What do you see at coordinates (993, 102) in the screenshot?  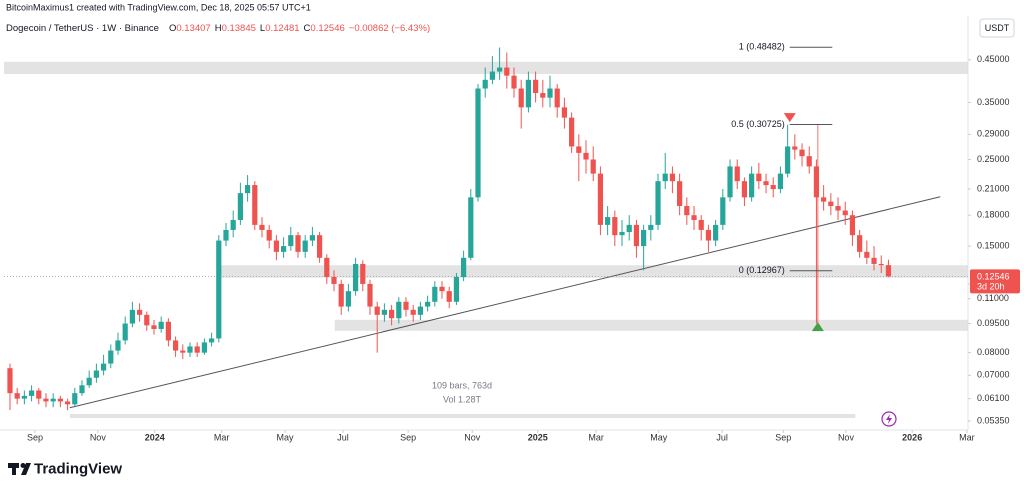 I see `y-tick-label: 0.35000` at bounding box center [993, 102].